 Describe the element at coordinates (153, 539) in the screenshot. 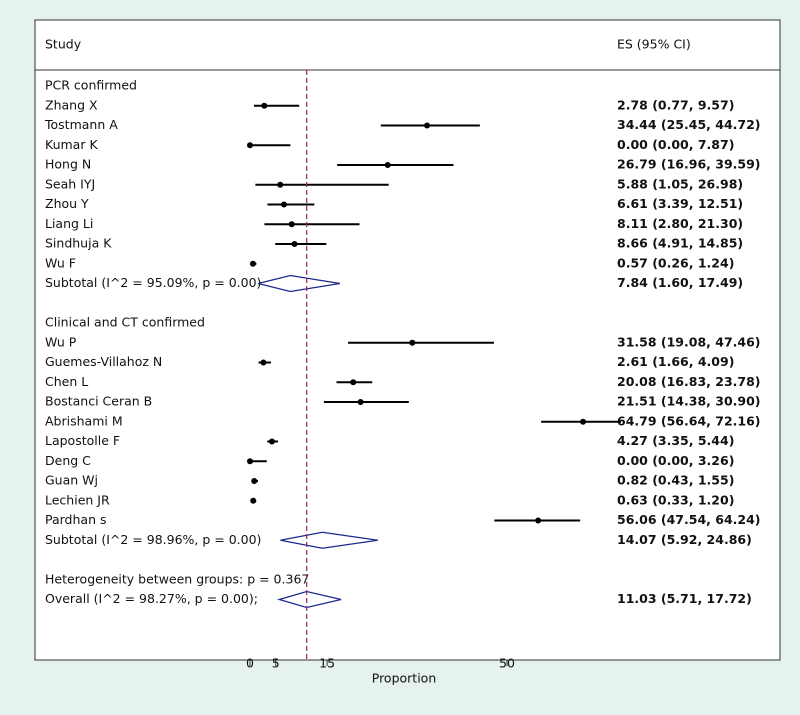

I see `summary-label: Subtotal (I^2 = 98.96%, p = 0.00)` at that location.